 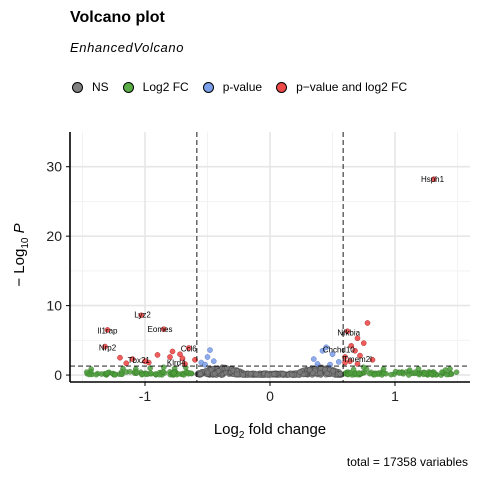 I want to click on legend-item-log2fc: Log2 FC, so click(x=155, y=87).